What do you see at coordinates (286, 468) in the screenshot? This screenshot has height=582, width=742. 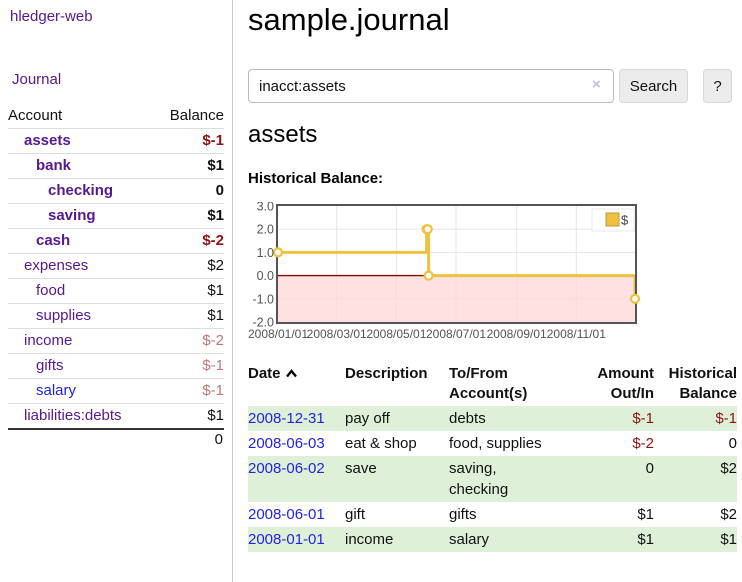 I see `transaction-date-link: 2008-06-02` at bounding box center [286, 468].